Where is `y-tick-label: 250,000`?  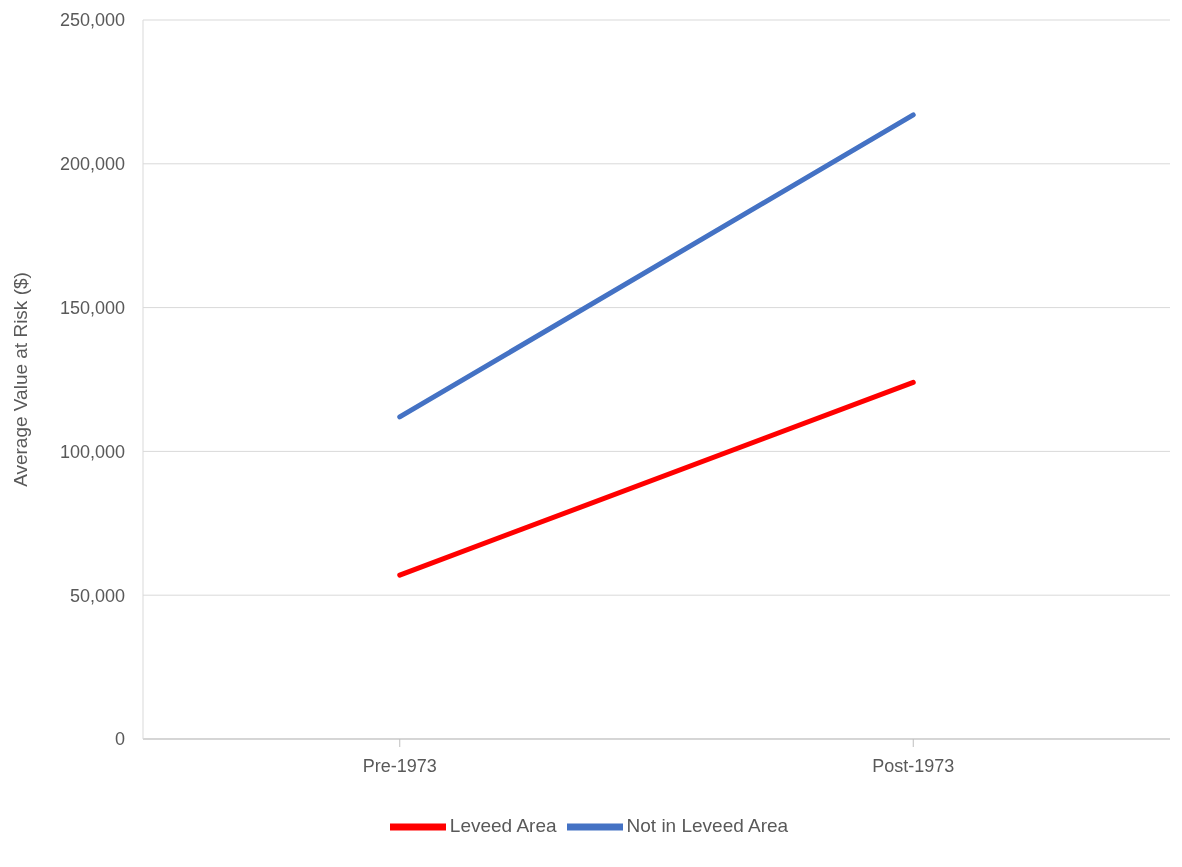 y-tick-label: 250,000 is located at coordinates (92, 20).